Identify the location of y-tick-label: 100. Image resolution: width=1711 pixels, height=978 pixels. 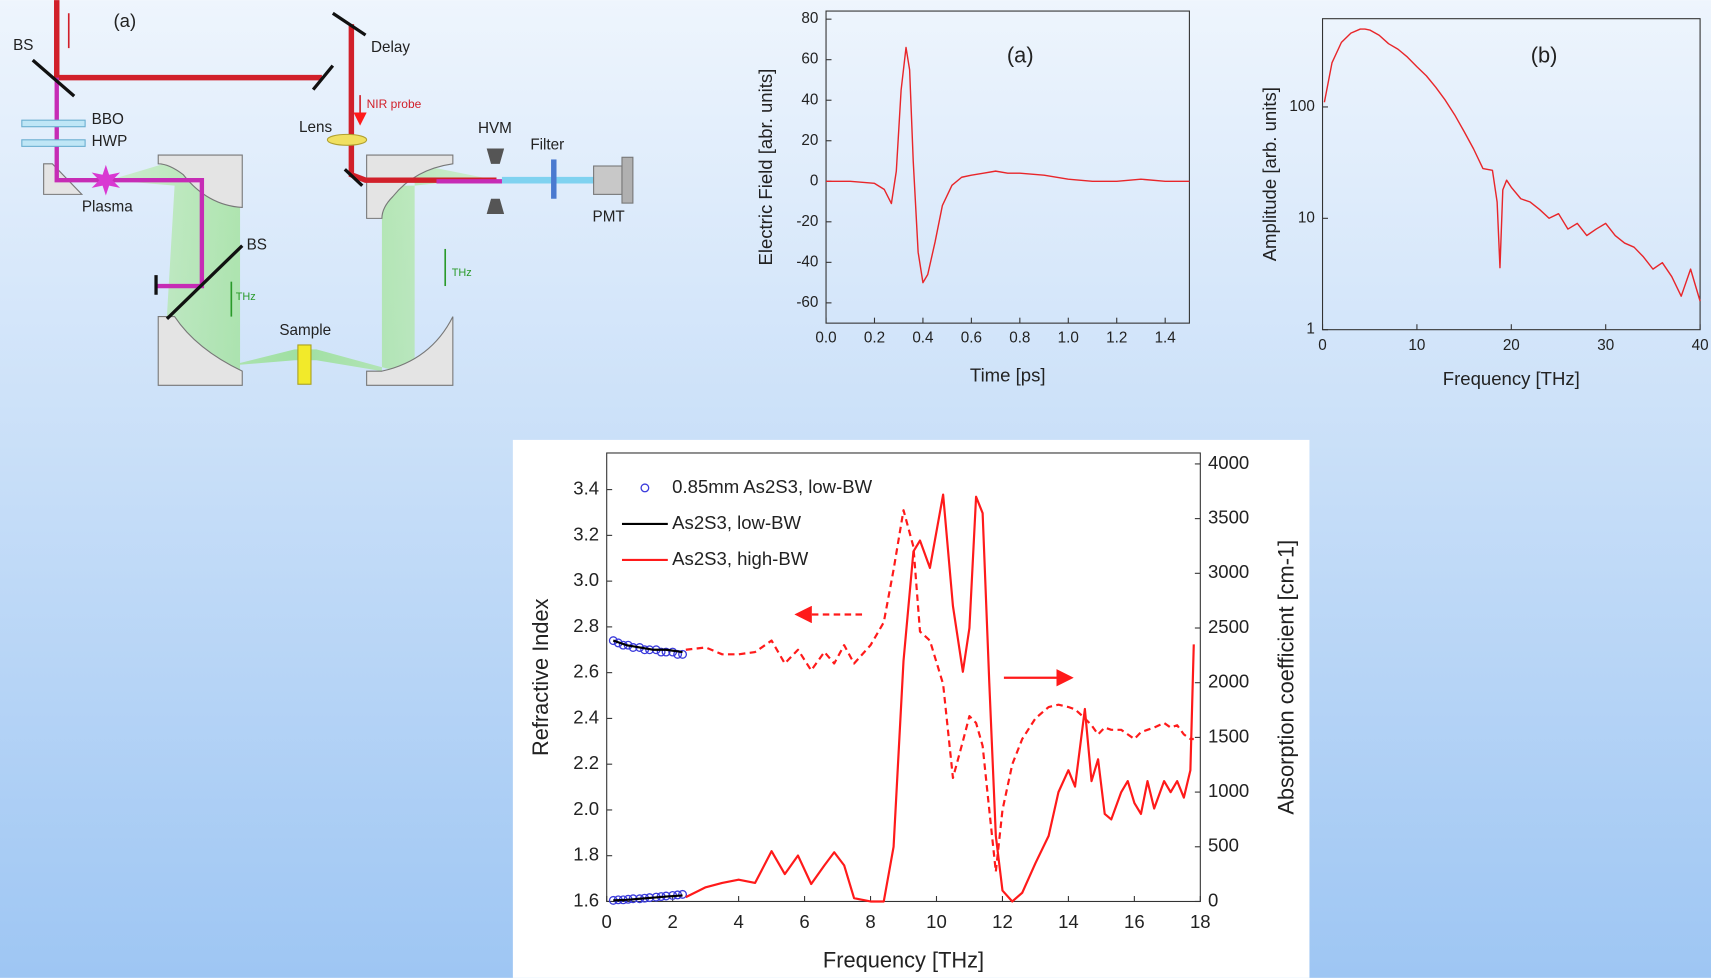
(1301, 106).